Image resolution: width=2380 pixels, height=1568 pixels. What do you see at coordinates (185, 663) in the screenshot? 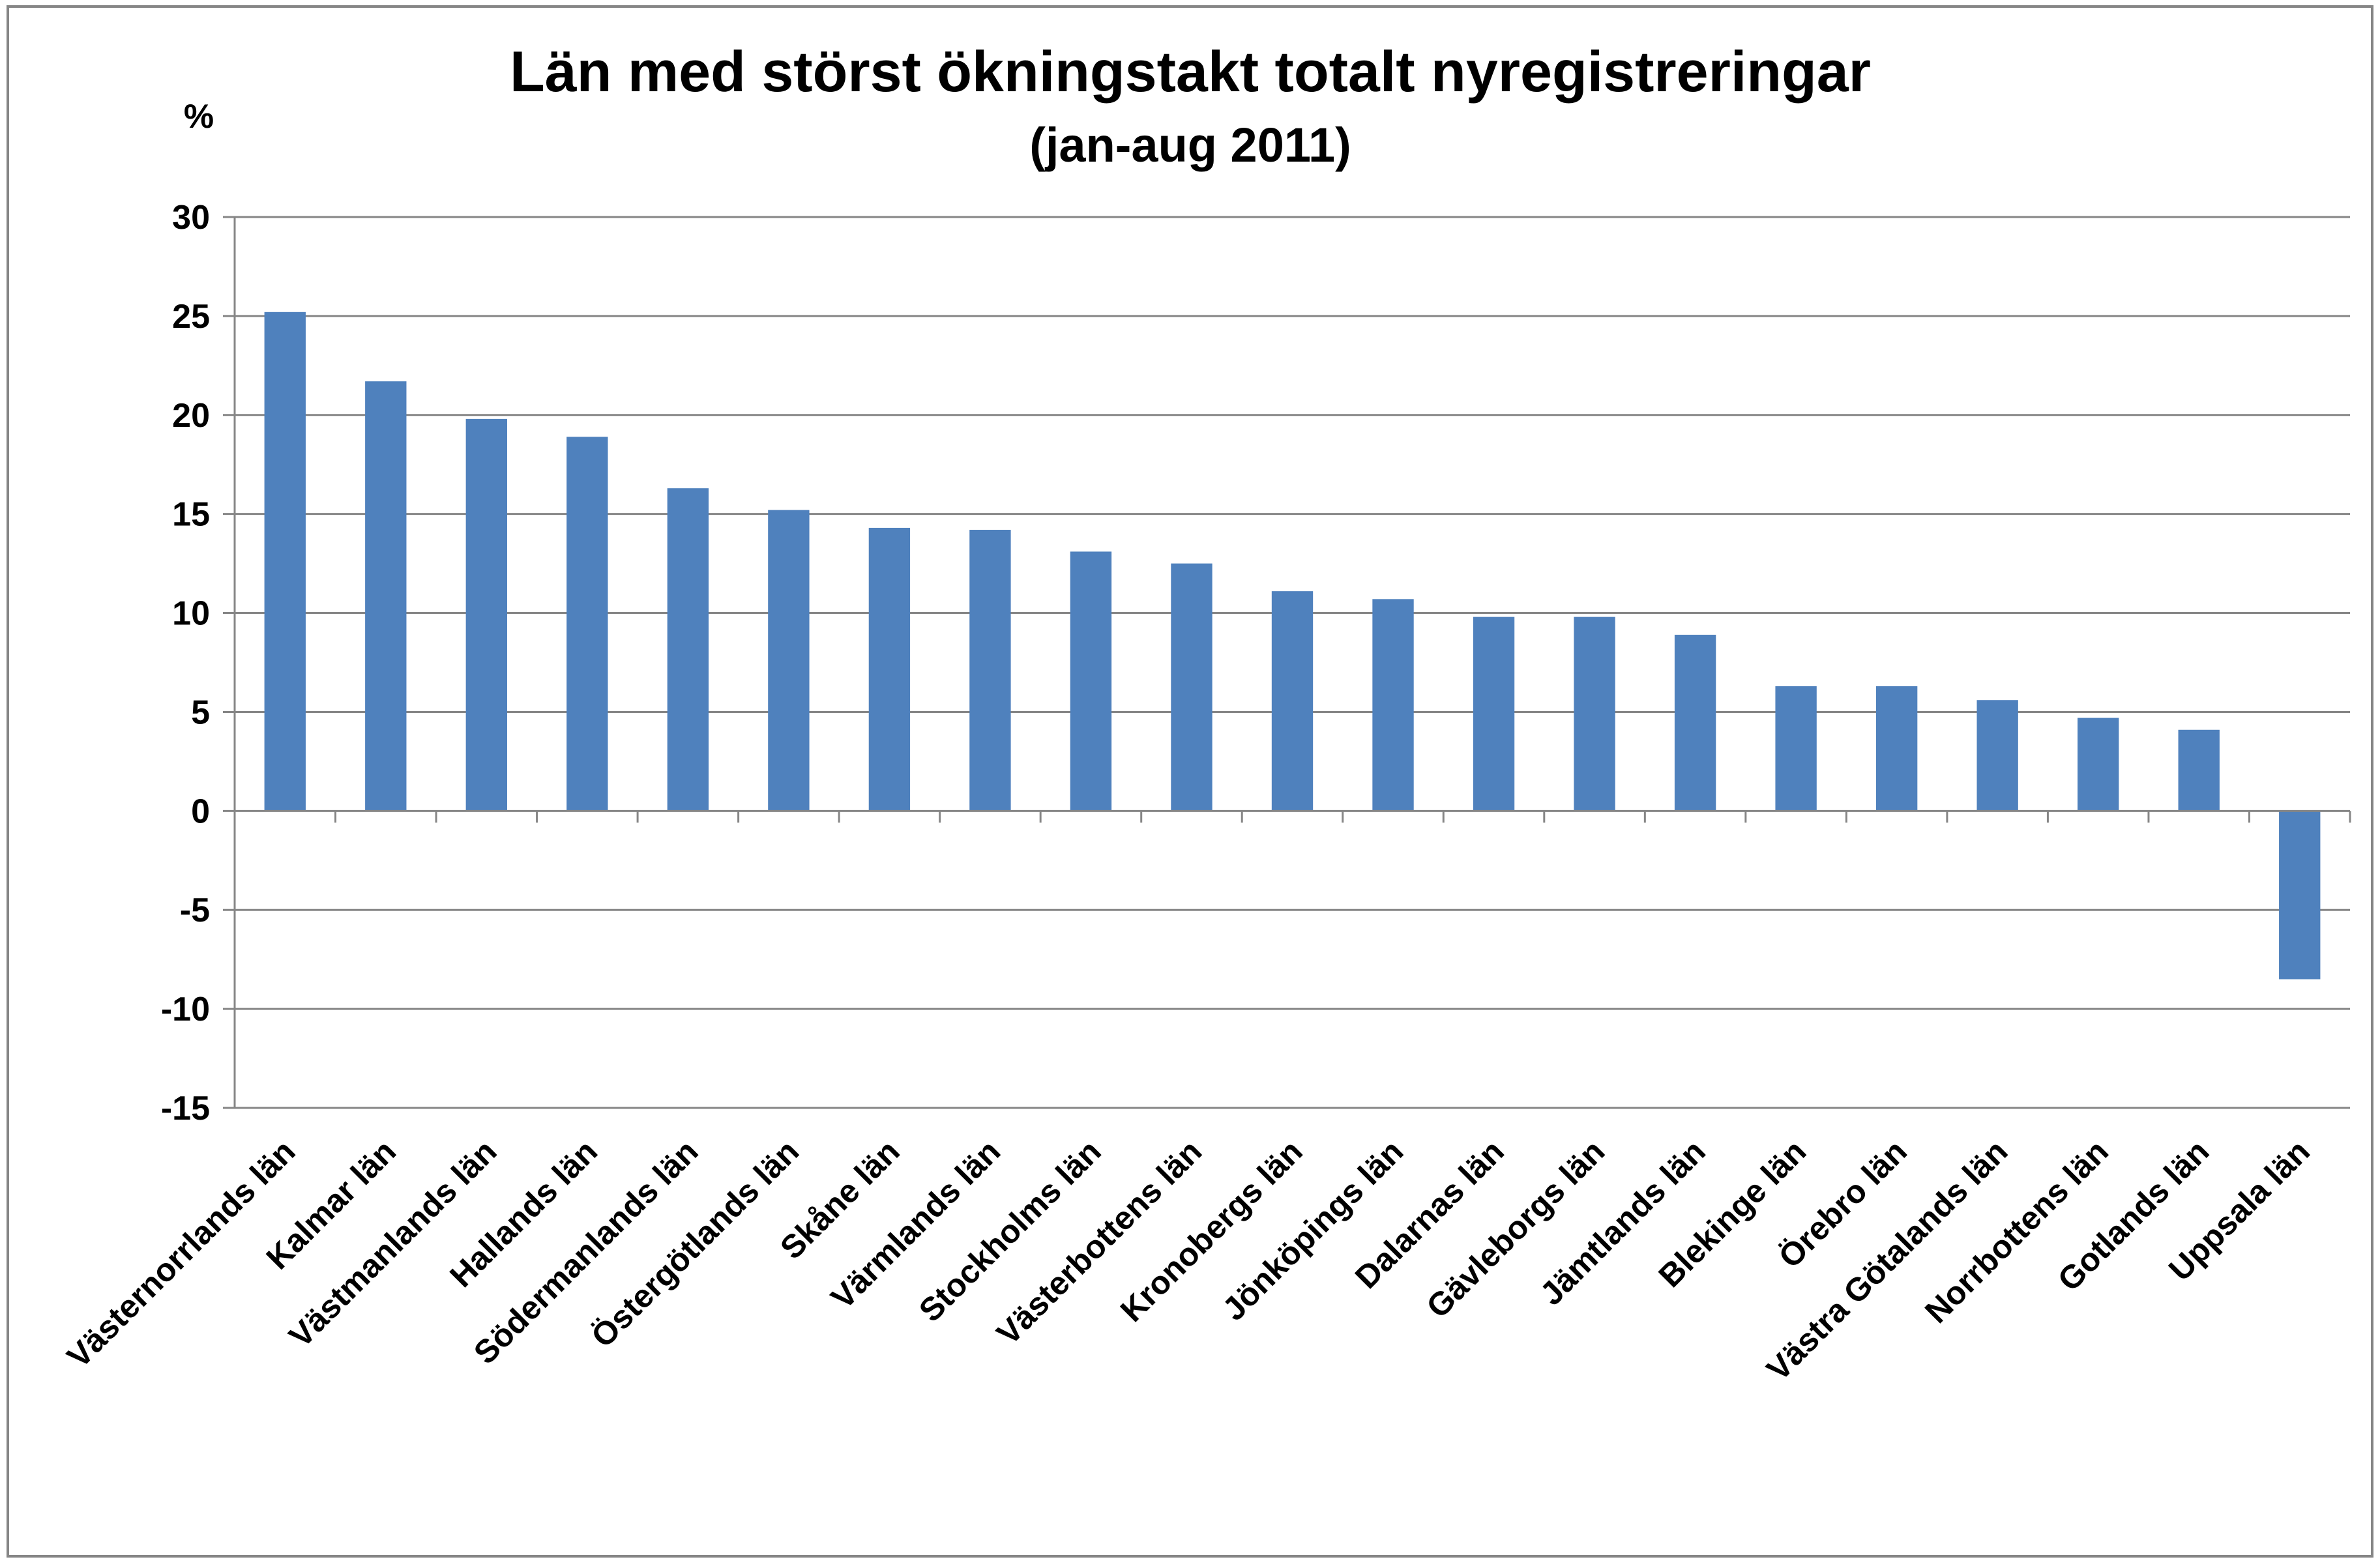
I see `y-tick-labels: 30 25 20 15 10 5 0 -5 -10 -15` at bounding box center [185, 663].